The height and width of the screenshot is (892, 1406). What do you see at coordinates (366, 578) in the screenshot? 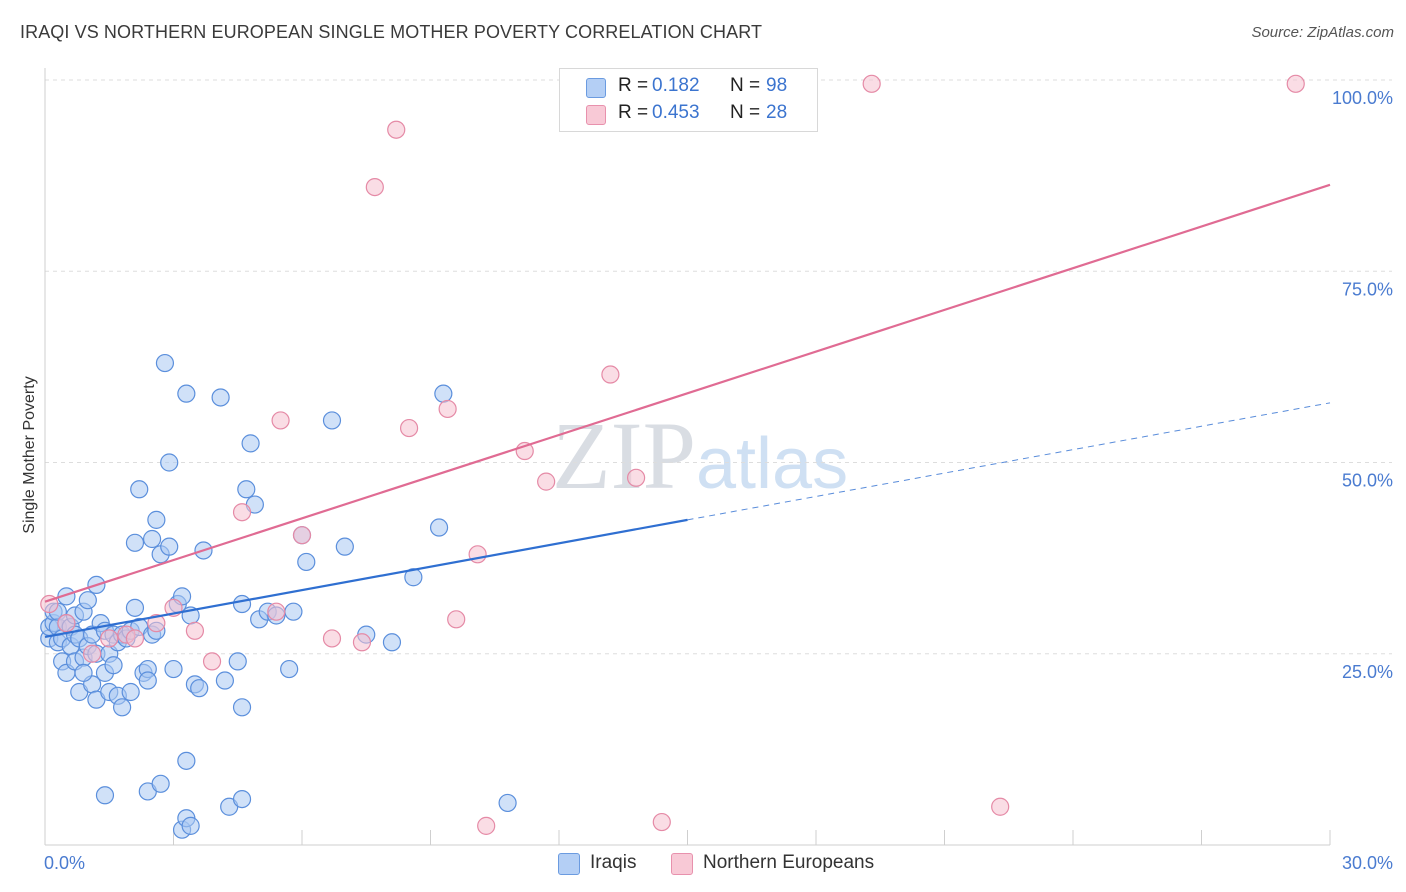
I see `iraqi-trend-line` at bounding box center [366, 578].